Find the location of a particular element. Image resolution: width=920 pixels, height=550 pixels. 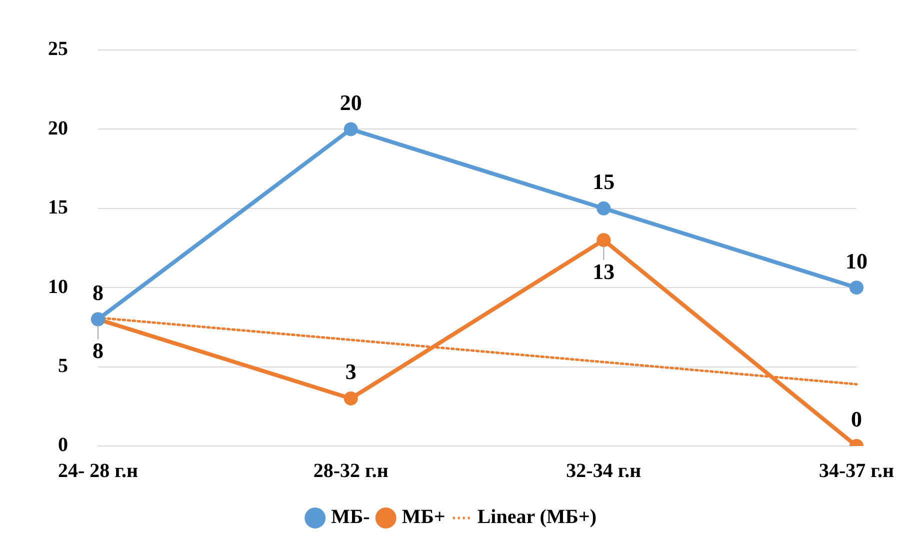

y-tick-label: 20 is located at coordinates (58, 128).